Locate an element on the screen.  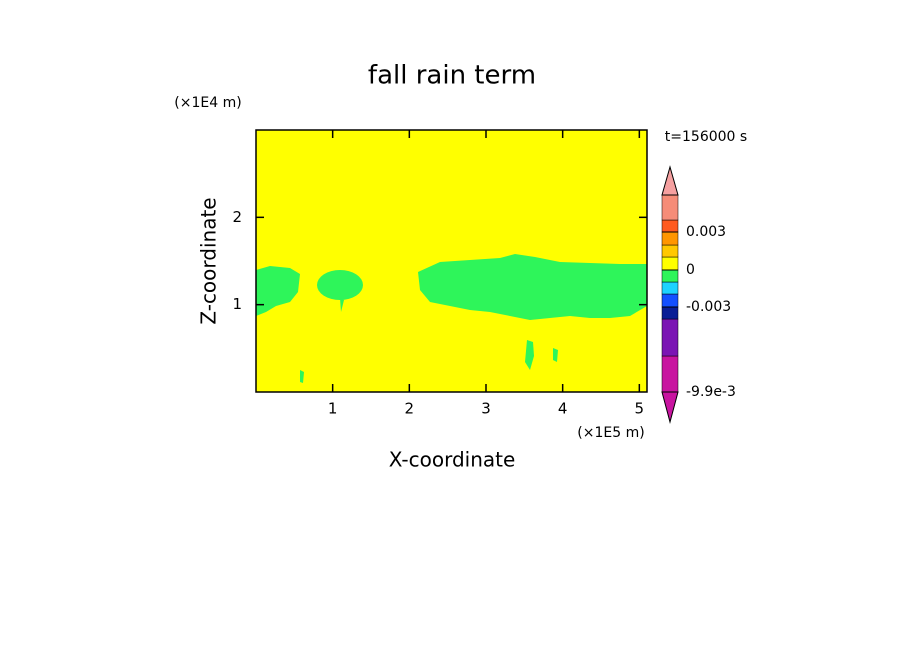
x-axis-title: X-coordinate is located at coordinates (452, 460).